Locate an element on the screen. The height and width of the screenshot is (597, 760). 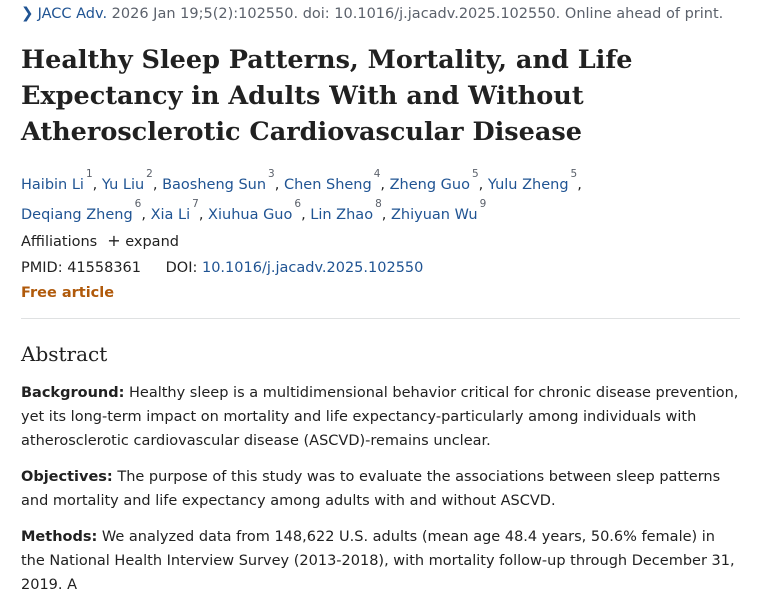
methods-label: Methods: is located at coordinates (59, 537).